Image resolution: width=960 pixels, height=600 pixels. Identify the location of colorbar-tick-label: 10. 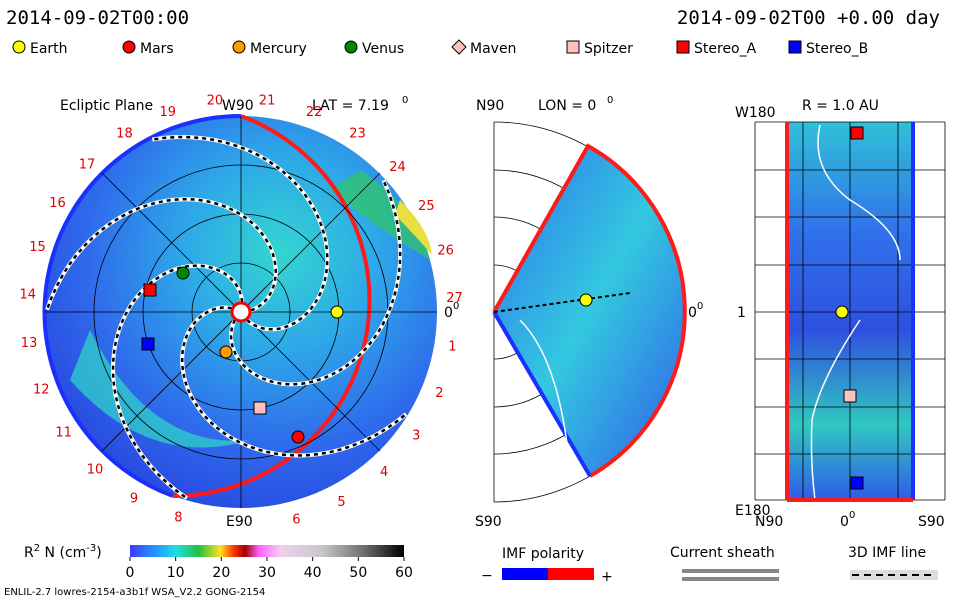
(176, 573).